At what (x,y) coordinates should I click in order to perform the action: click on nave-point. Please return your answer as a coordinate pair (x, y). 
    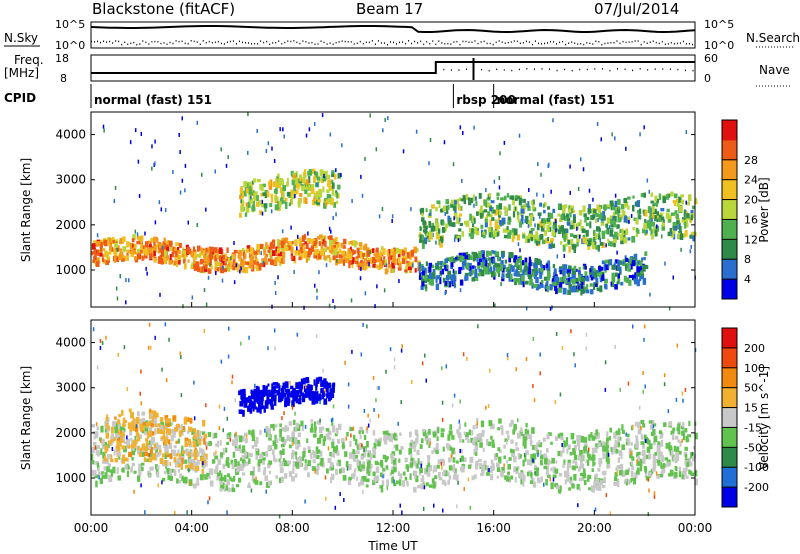
    Looking at the image, I should click on (610, 70).